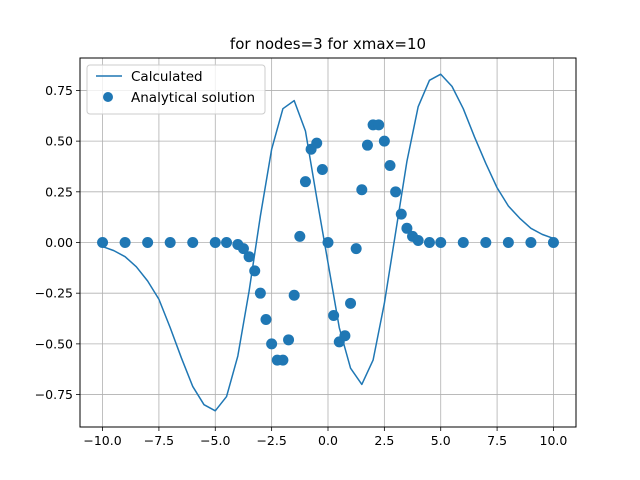 Image resolution: width=640 pixels, height=480 pixels. Describe the element at coordinates (159, 440) in the screenshot. I see `x-tick-label: −7.5` at that location.